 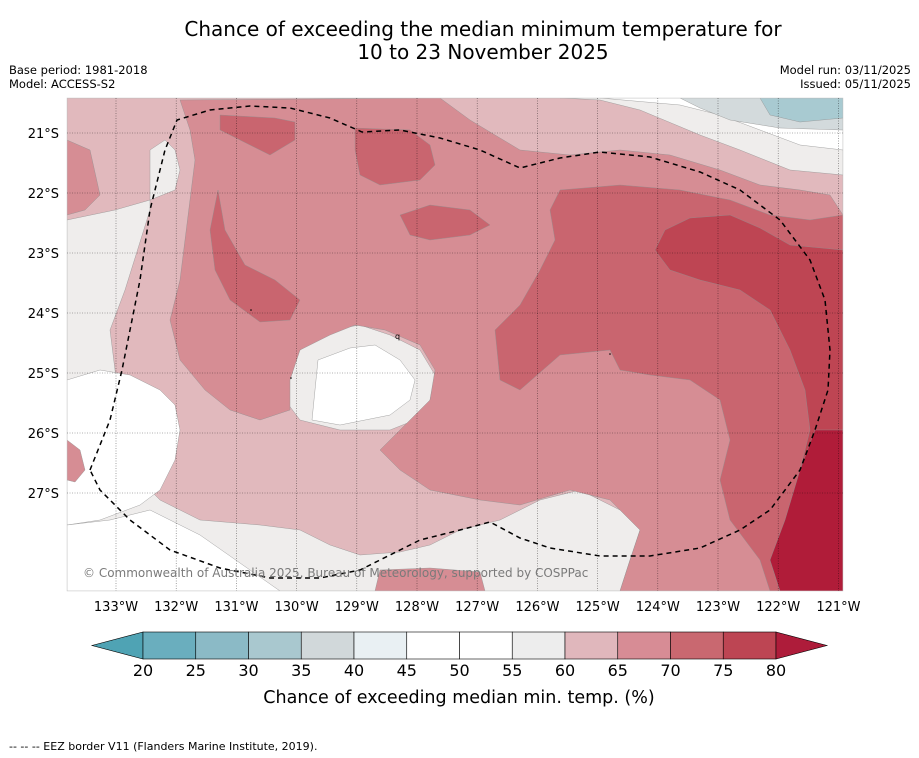 I want to click on colorbar-tick-label: 75, so click(x=723, y=670).